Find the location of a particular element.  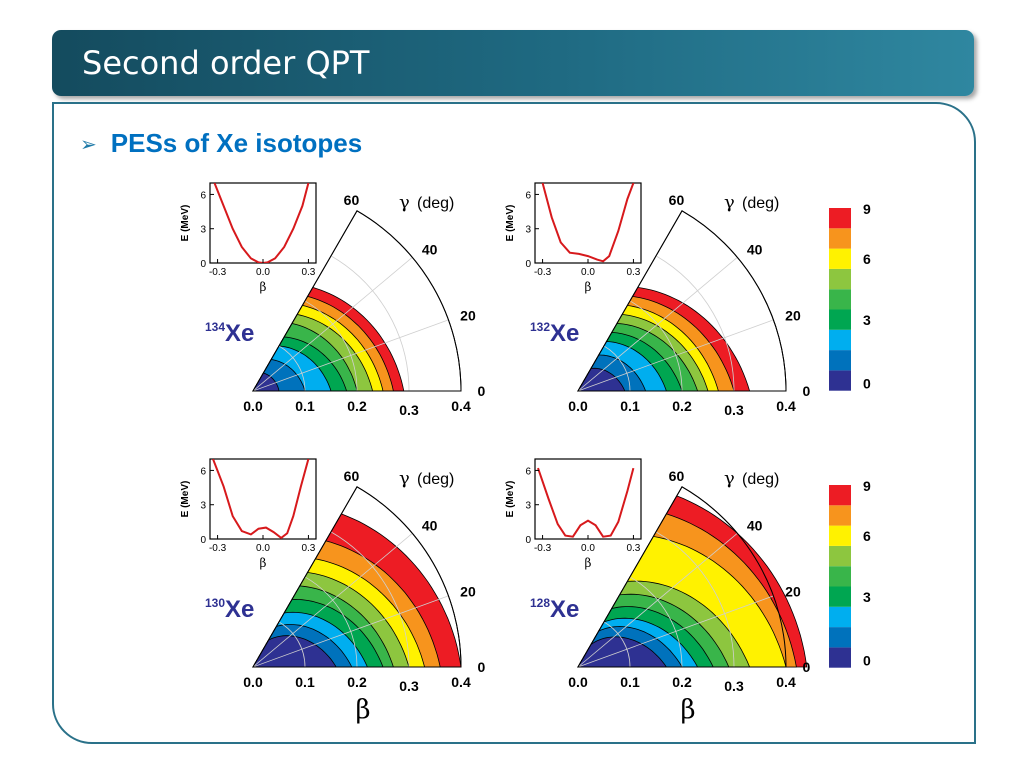

pes-wedge-border is located at coordinates (682, 577).